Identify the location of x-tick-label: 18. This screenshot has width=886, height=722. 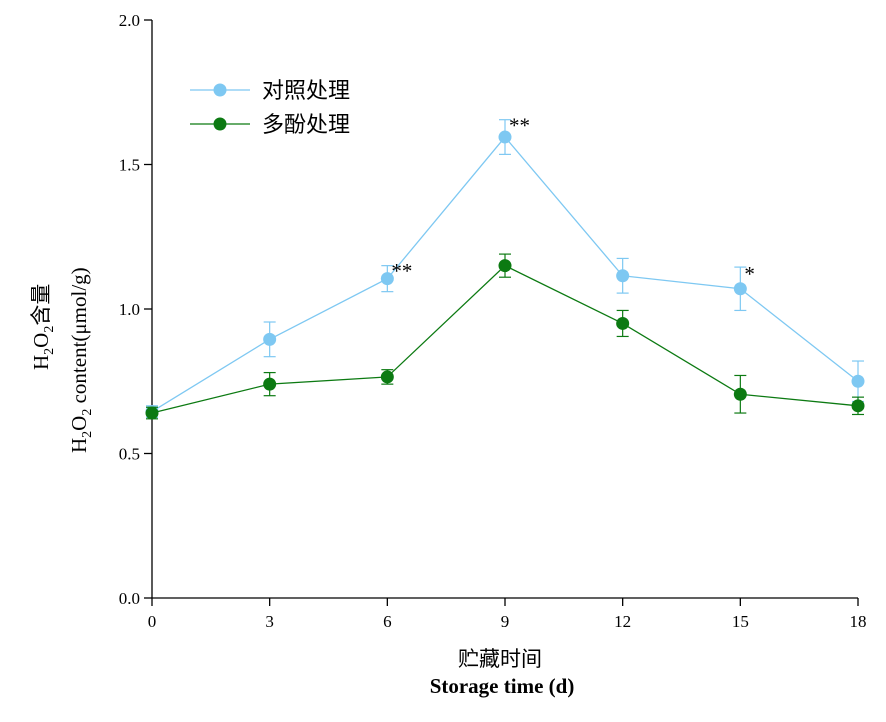
(858, 621).